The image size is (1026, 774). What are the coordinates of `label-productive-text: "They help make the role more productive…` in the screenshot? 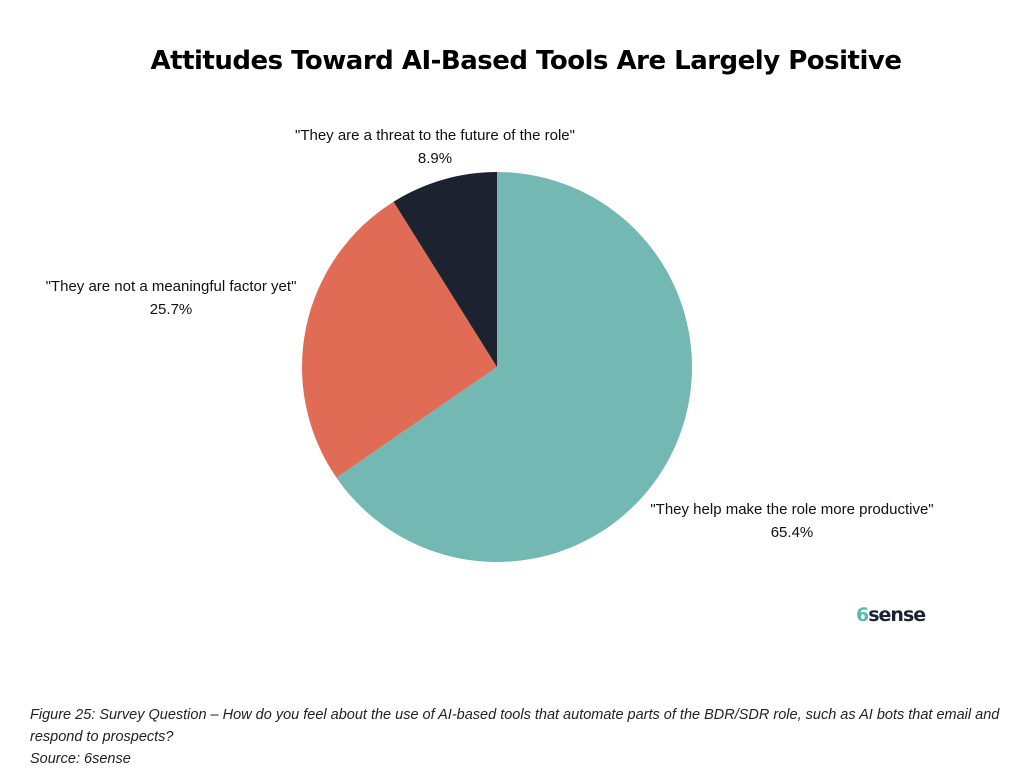 It's located at (792, 509).